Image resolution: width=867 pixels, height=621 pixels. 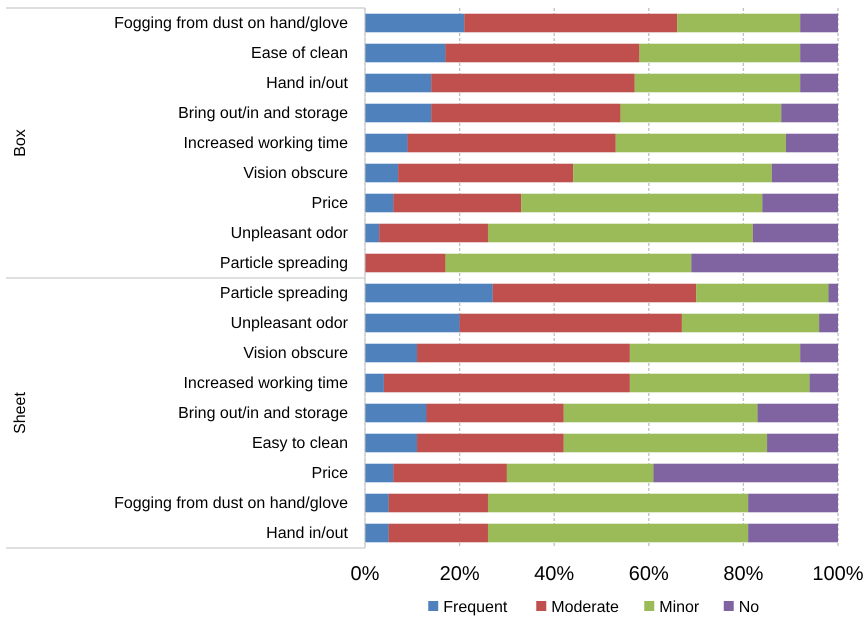 I want to click on x-tick-label: 60%, so click(x=649, y=574).